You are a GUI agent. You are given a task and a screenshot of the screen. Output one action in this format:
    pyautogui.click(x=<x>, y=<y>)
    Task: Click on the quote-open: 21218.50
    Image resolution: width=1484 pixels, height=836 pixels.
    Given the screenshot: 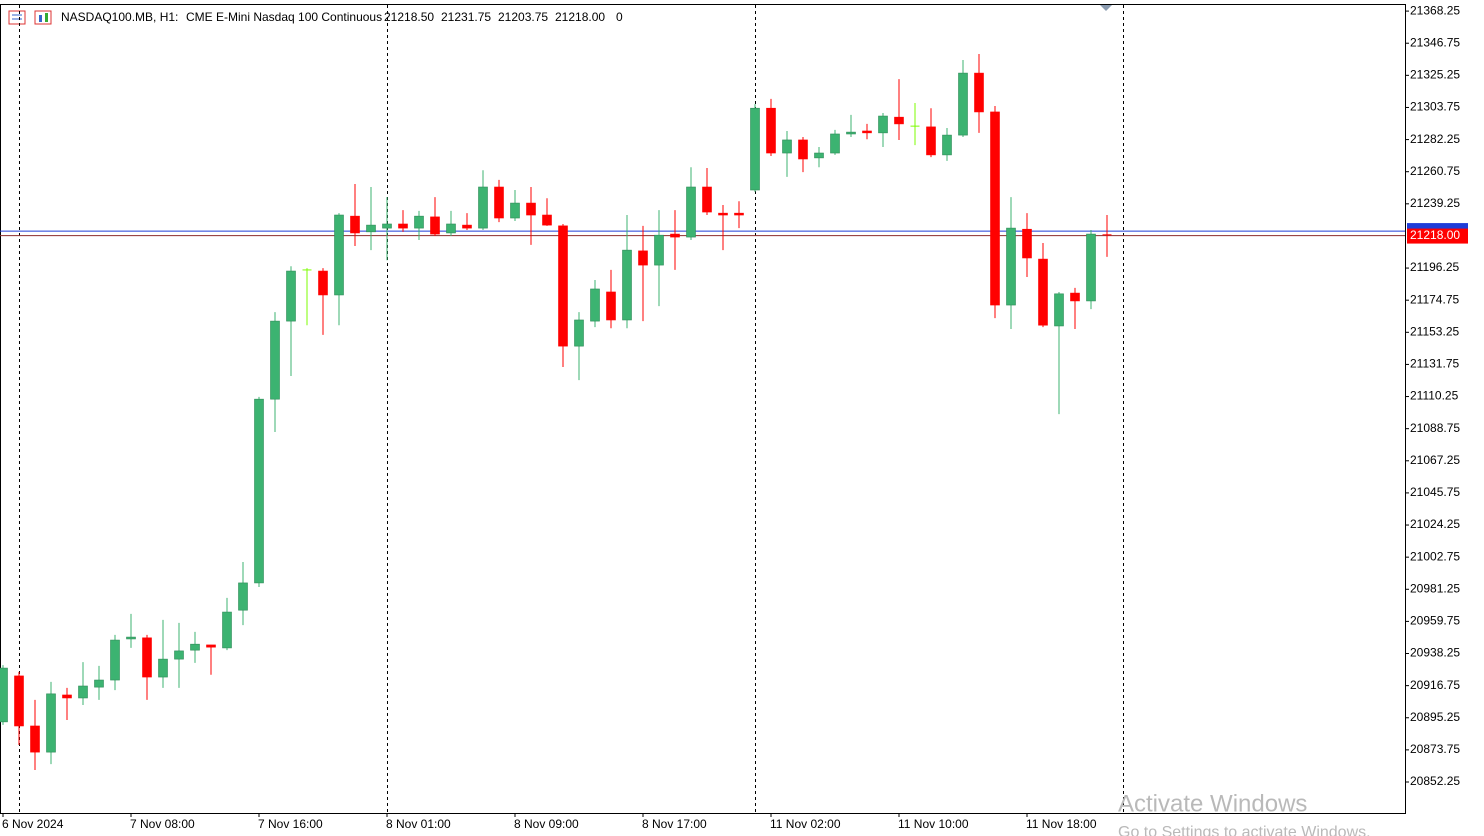 What is the action you would take?
    pyautogui.click(x=409, y=17)
    